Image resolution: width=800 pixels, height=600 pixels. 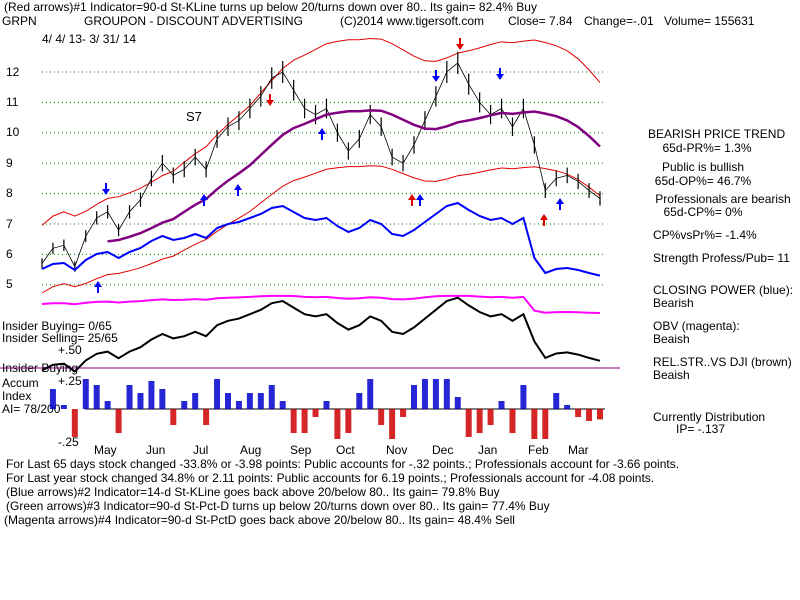 I want to click on price-tick: 9, so click(x=9, y=163).